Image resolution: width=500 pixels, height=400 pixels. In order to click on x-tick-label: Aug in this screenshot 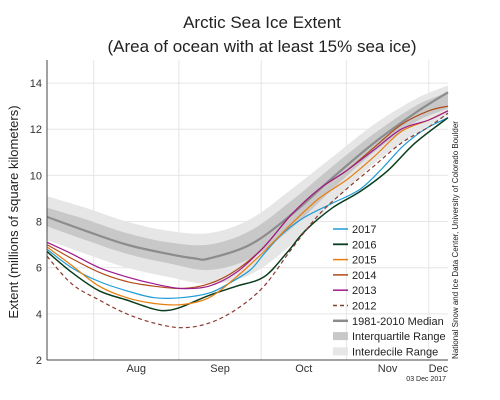, I will do `click(136, 369)`.